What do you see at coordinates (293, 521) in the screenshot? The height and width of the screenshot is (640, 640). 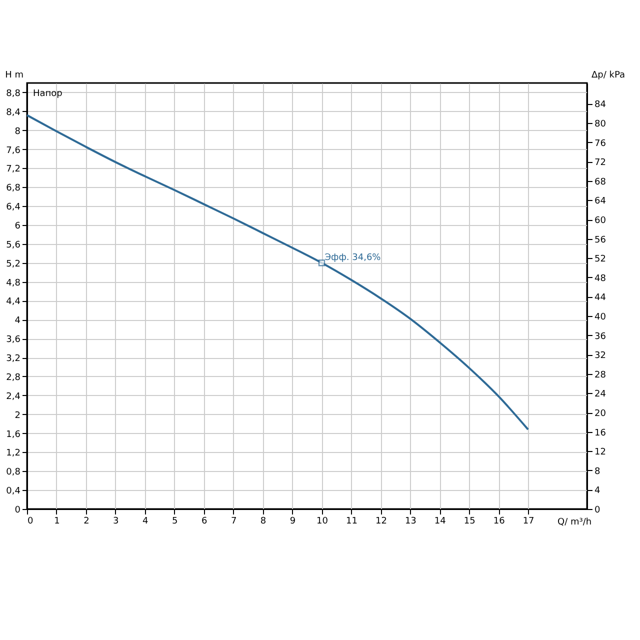 I see `x-tick-label: 9` at bounding box center [293, 521].